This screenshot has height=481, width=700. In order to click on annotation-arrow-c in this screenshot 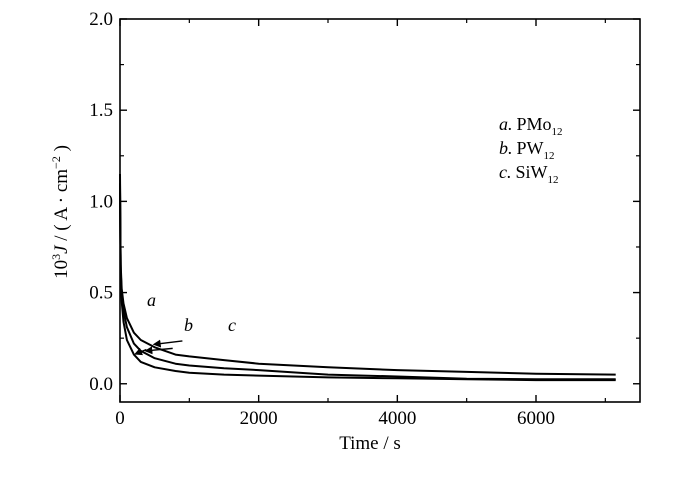, I will do `click(167, 343)`.